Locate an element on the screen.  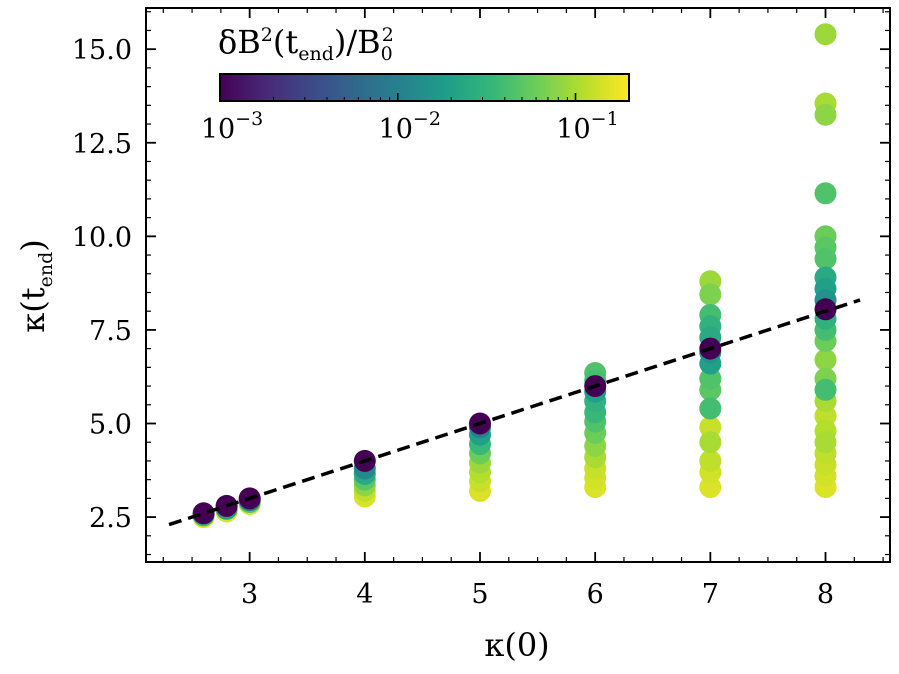
colorbar-tick-label: 10⁻¹ is located at coordinates (587, 126).